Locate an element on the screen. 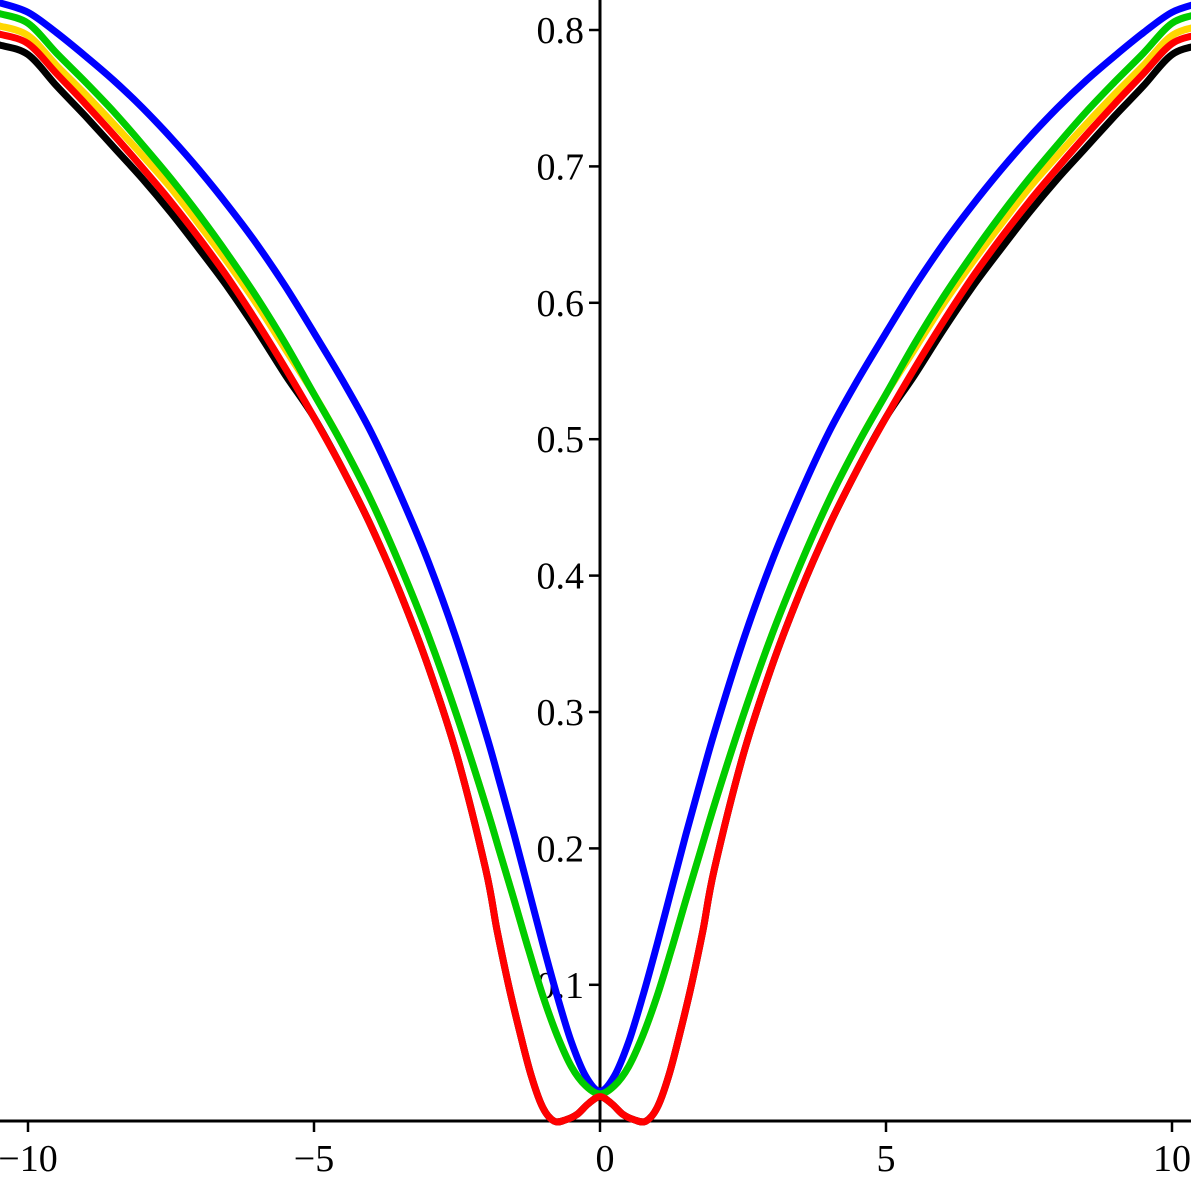 This screenshot has height=1179, width=1191. x-tick-label: 0 is located at coordinates (605, 1158).